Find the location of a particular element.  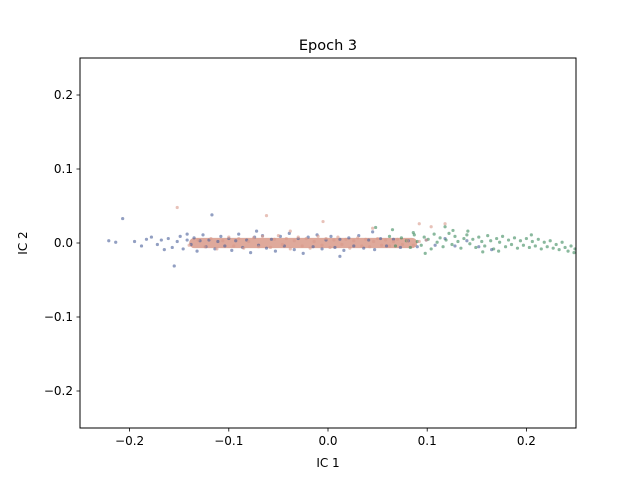

y-axis-label: IC 2 is located at coordinates (23, 242).